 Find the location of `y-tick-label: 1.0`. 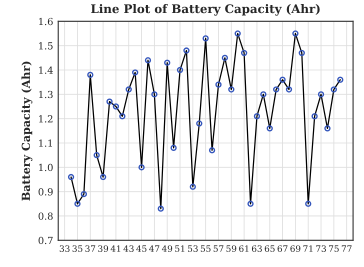

y-tick-label: 1.0 is located at coordinates (46, 168).